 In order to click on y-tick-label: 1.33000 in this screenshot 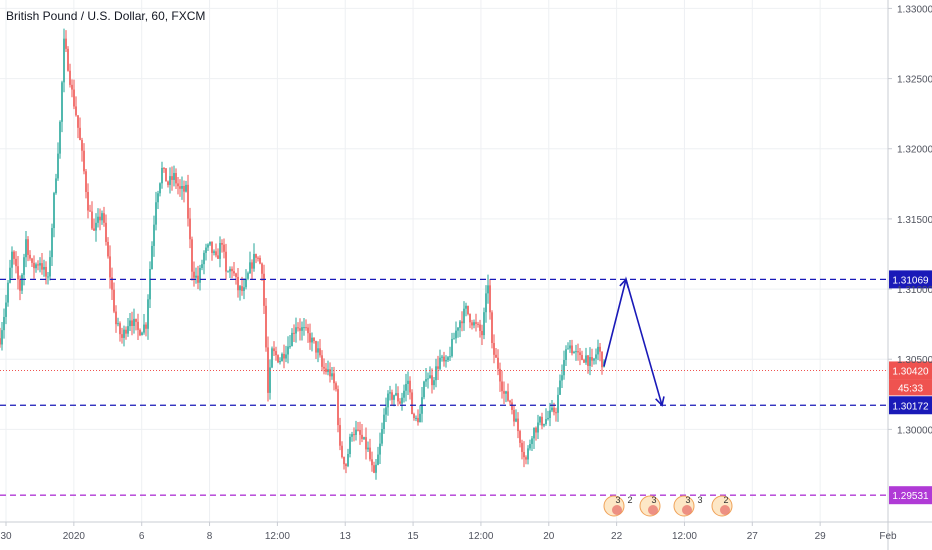, I will do `click(914, 9)`.